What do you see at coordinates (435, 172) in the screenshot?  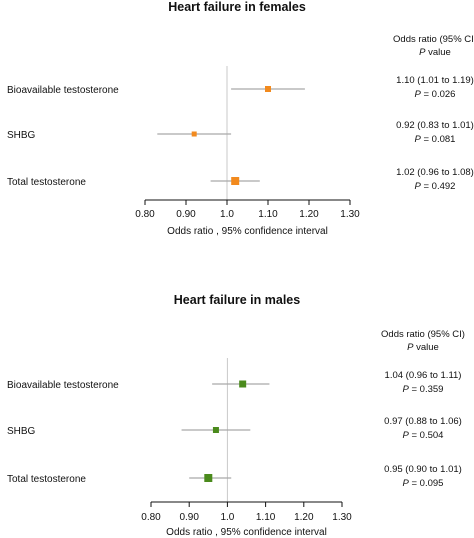 I see `or-ci-text: 1.02 (0.96 to 1.08)` at bounding box center [435, 172].